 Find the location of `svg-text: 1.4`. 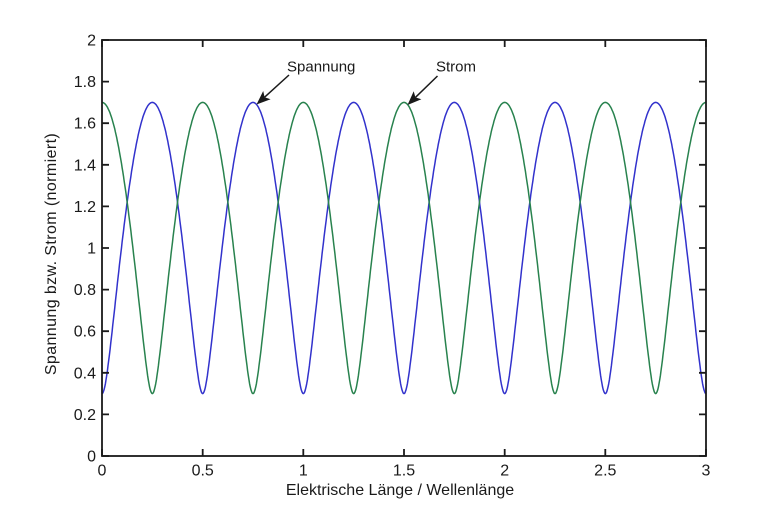

svg-text: 1.4 is located at coordinates (85, 165).